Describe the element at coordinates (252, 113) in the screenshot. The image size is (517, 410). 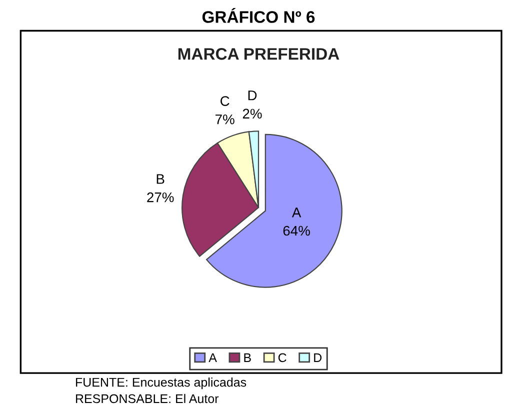
I see `data-label: 2%` at that location.